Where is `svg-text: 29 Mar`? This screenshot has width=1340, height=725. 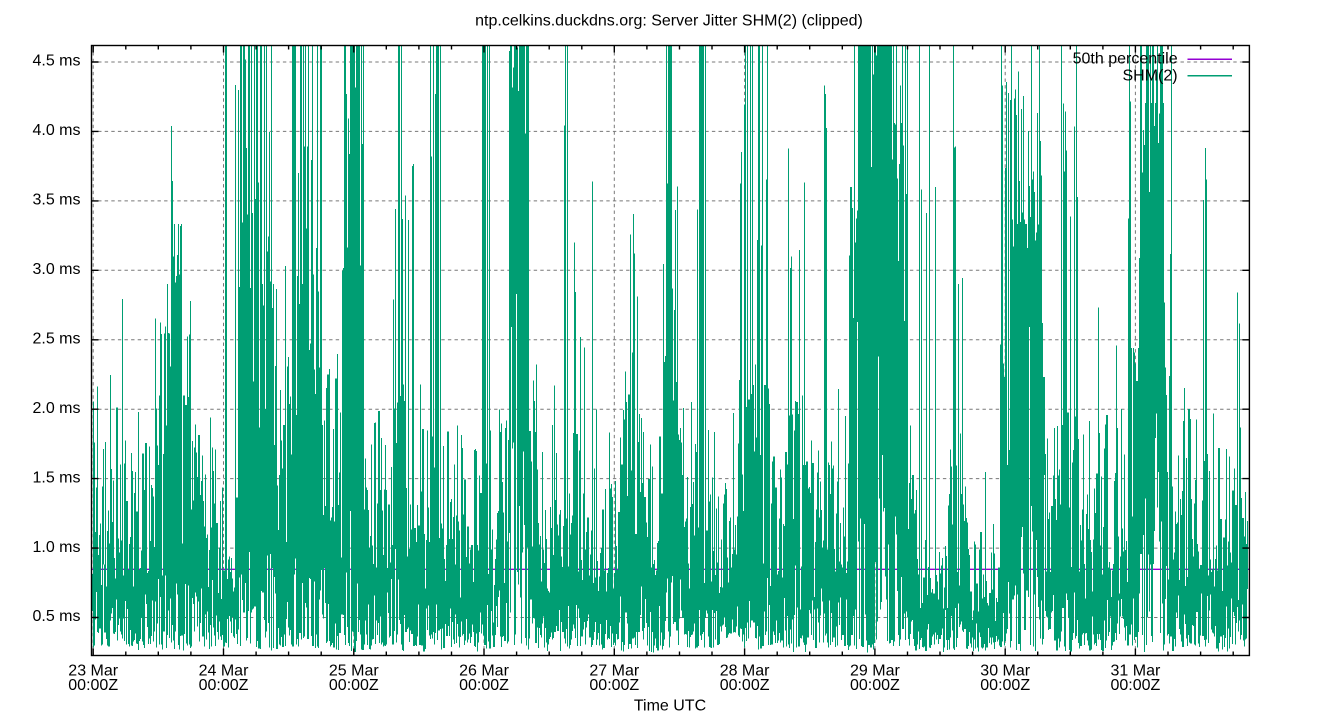 svg-text: 29 Mar is located at coordinates (875, 671).